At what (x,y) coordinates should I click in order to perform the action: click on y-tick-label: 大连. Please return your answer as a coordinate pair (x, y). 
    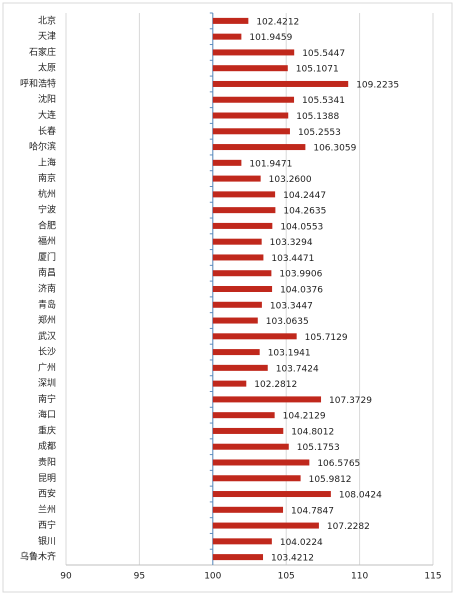
    Looking at the image, I should click on (47, 115).